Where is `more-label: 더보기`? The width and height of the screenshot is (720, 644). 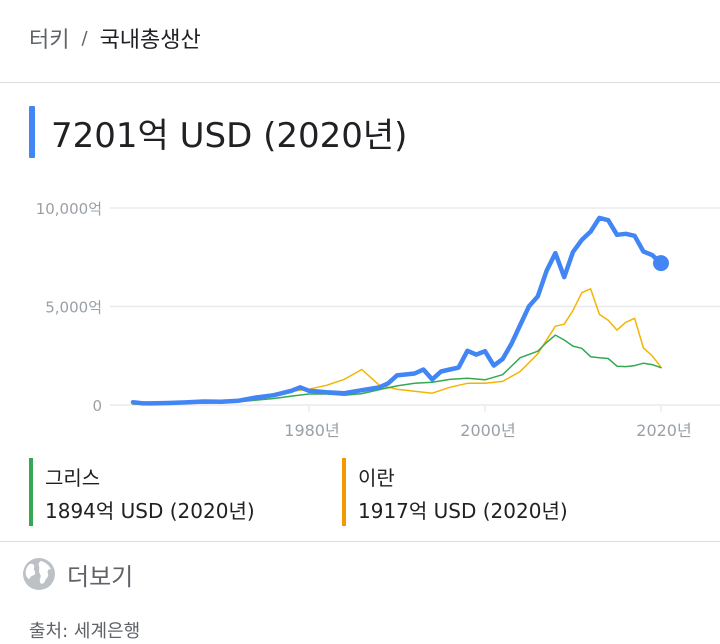
more-label: 더보기 is located at coordinates (100, 576).